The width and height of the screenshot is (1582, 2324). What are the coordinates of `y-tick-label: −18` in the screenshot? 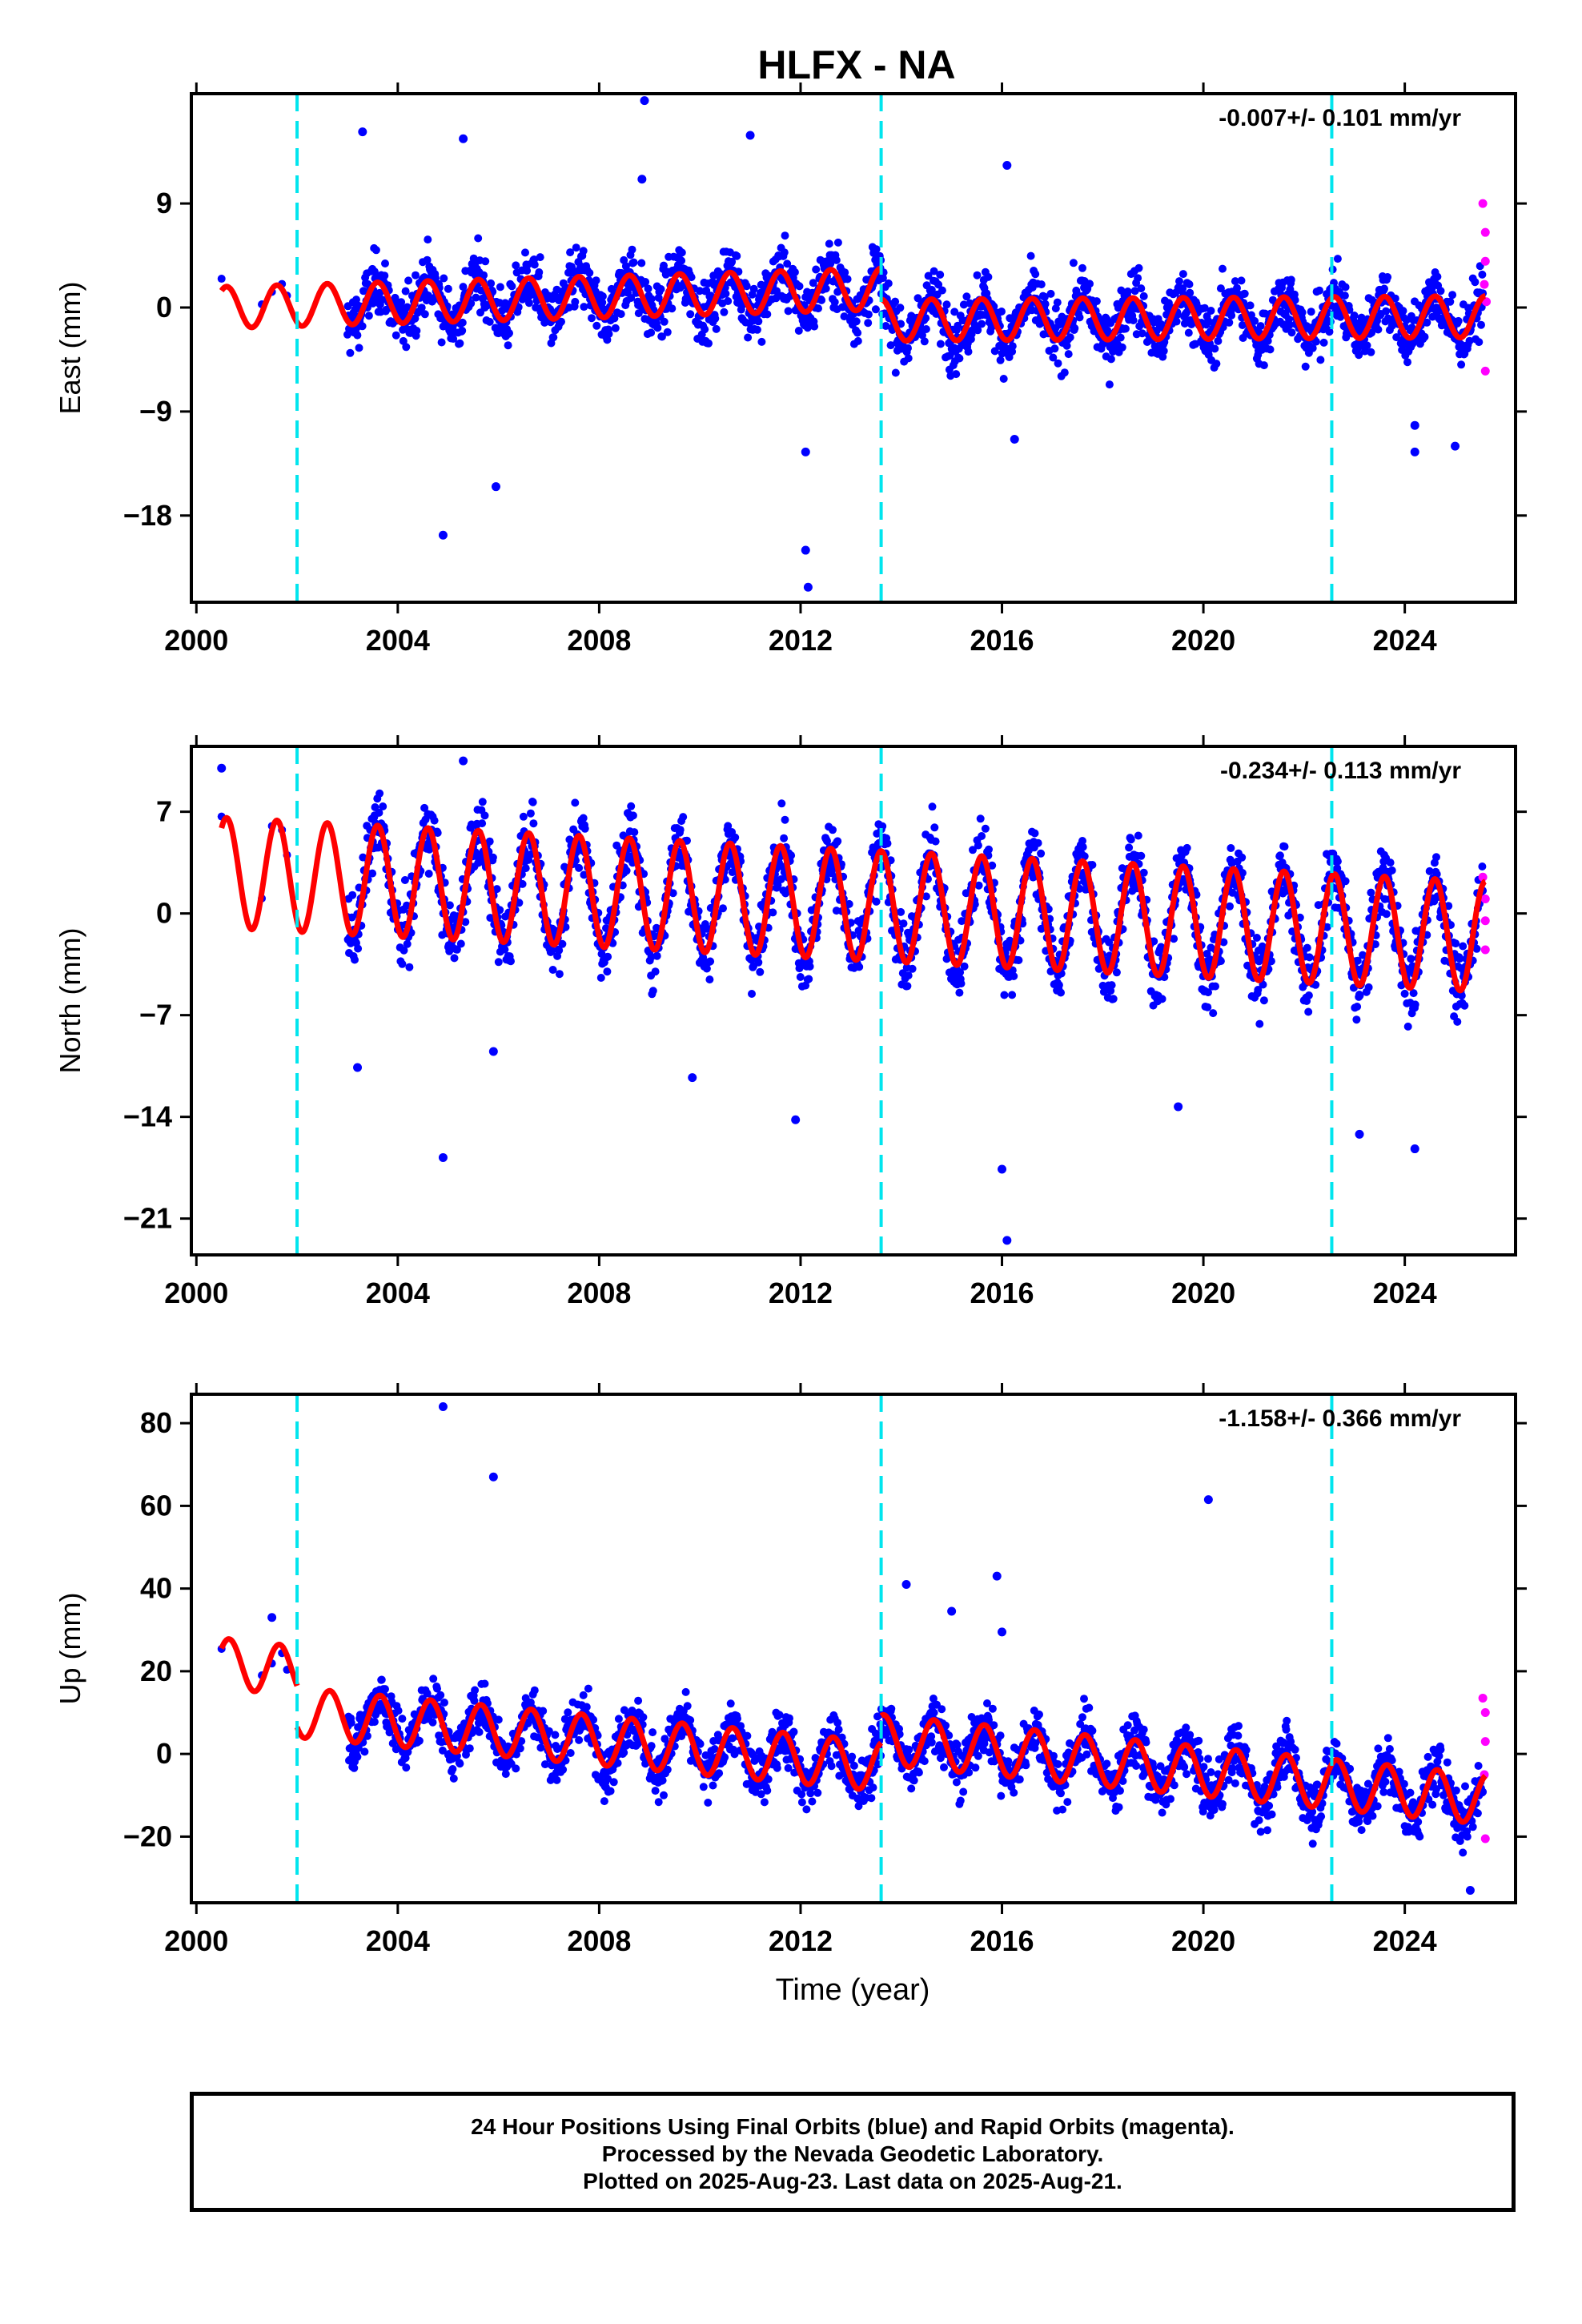 It's located at (147, 515).